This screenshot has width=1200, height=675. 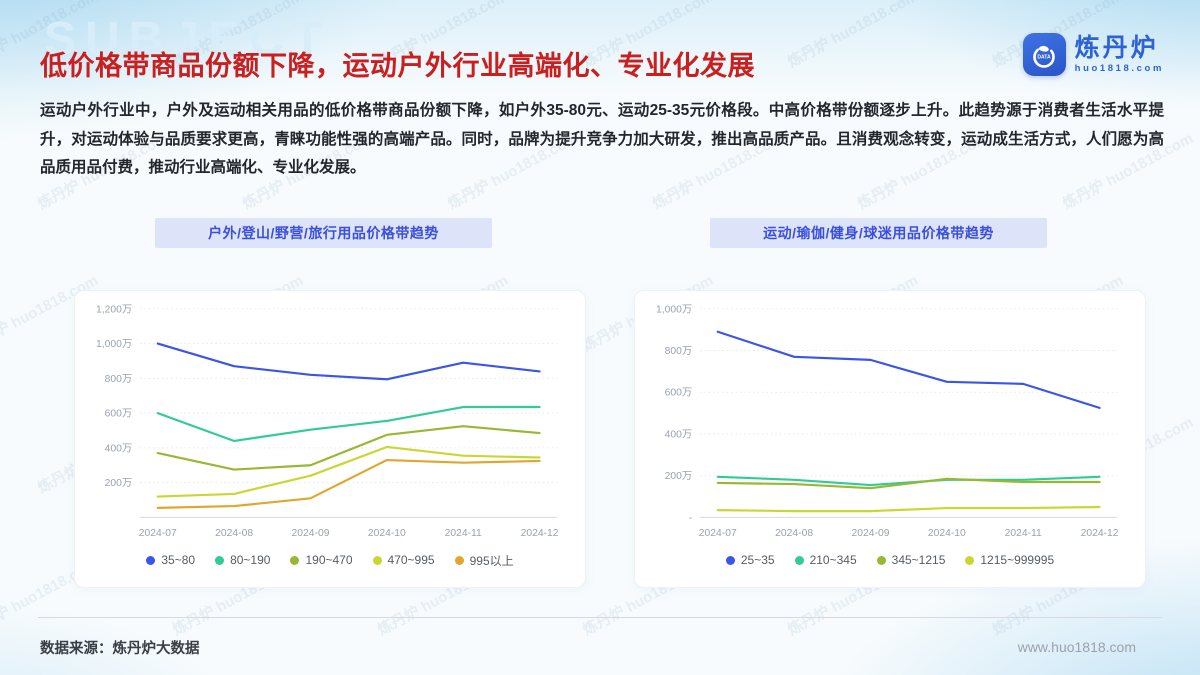 What do you see at coordinates (1045, 57) in the screenshot?
I see `svg-text: DATA` at bounding box center [1045, 57].